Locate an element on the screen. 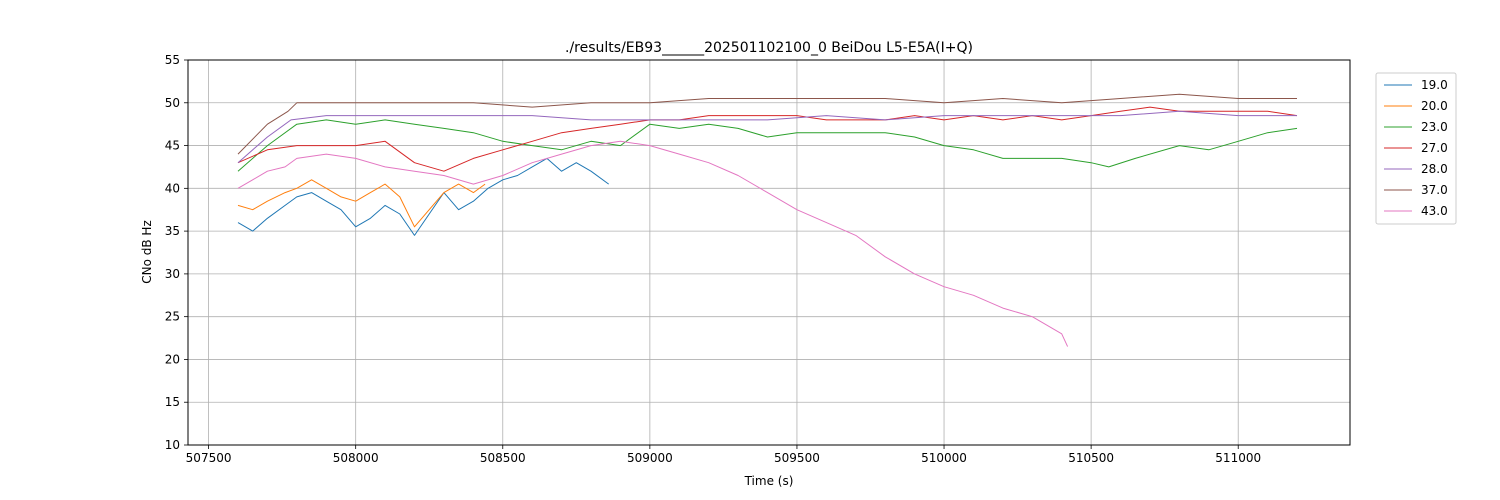 This screenshot has height=500, width=1500. y-tick-label: 35 is located at coordinates (172, 231).